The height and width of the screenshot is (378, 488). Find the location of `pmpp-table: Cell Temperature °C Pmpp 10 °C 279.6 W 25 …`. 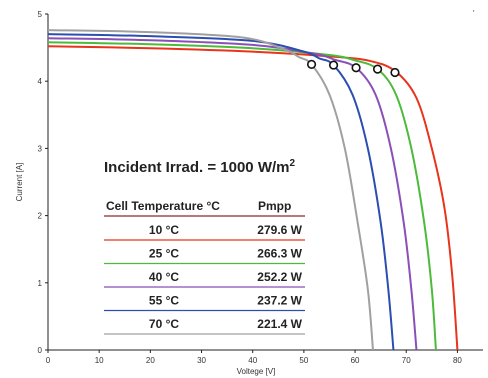

pmpp-table: Cell Temperature °C Pmpp 10 °C 279.6 W 25 … is located at coordinates (204, 267).